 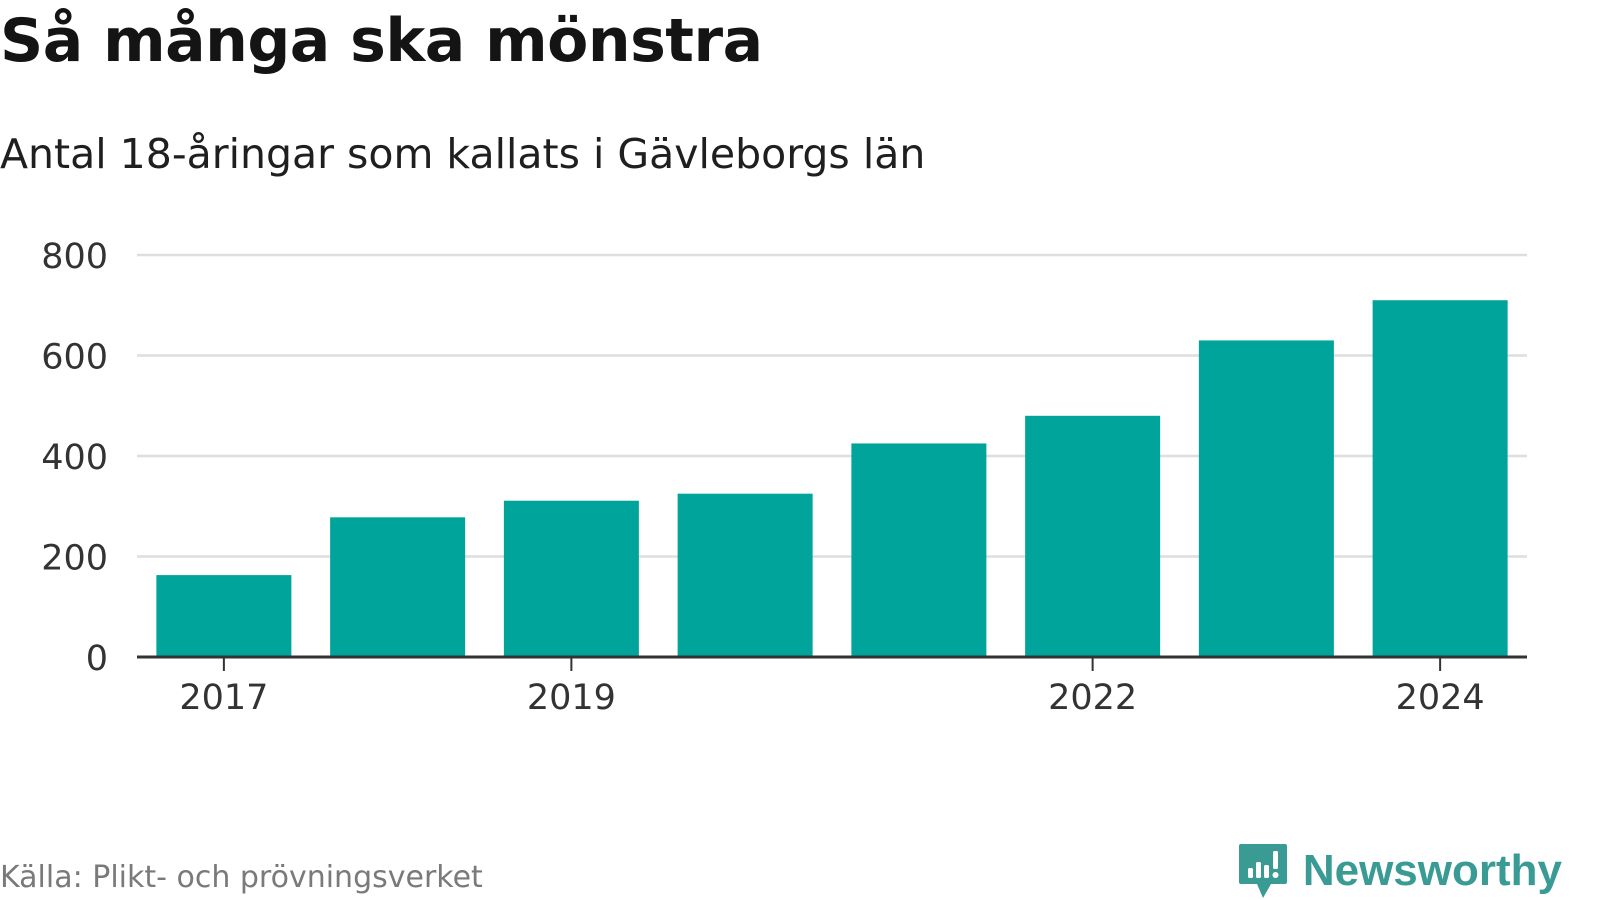 I want to click on newsworthy-logo-icon, so click(x=1262, y=871).